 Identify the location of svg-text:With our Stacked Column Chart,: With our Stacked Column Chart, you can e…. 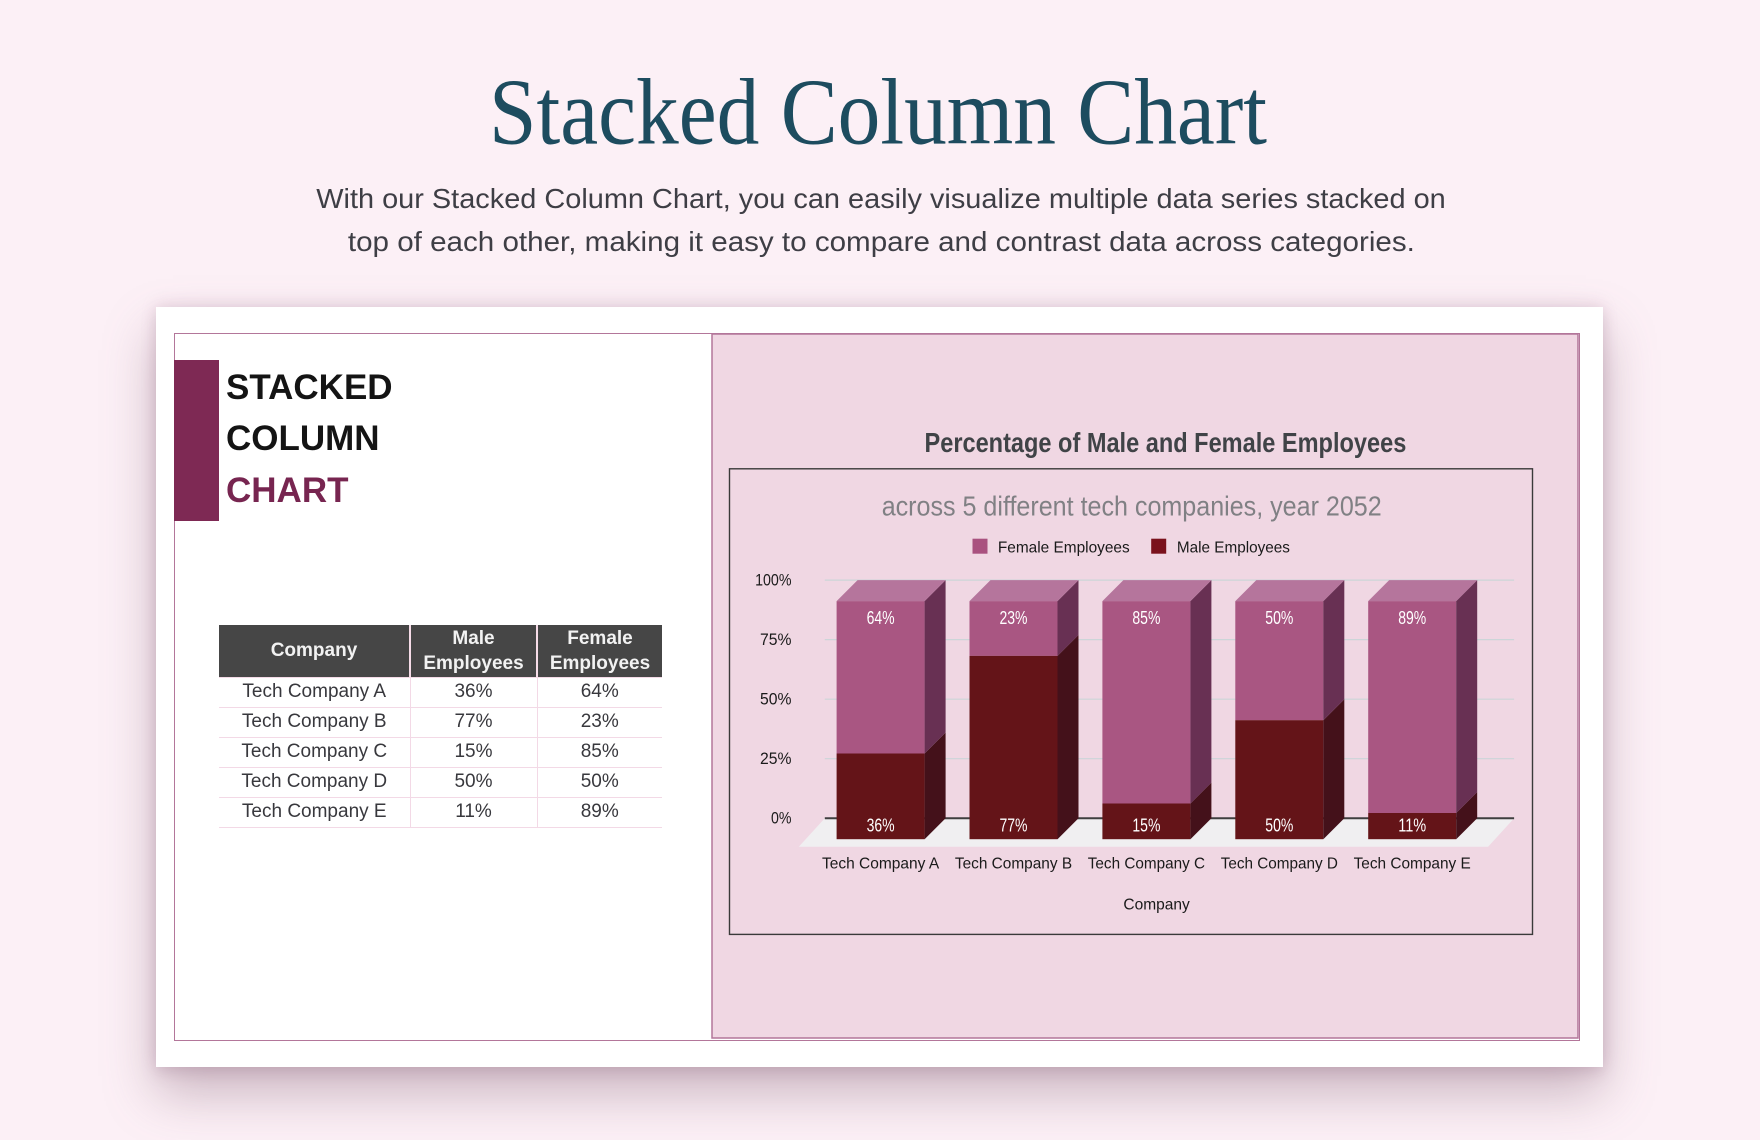
(881, 198).